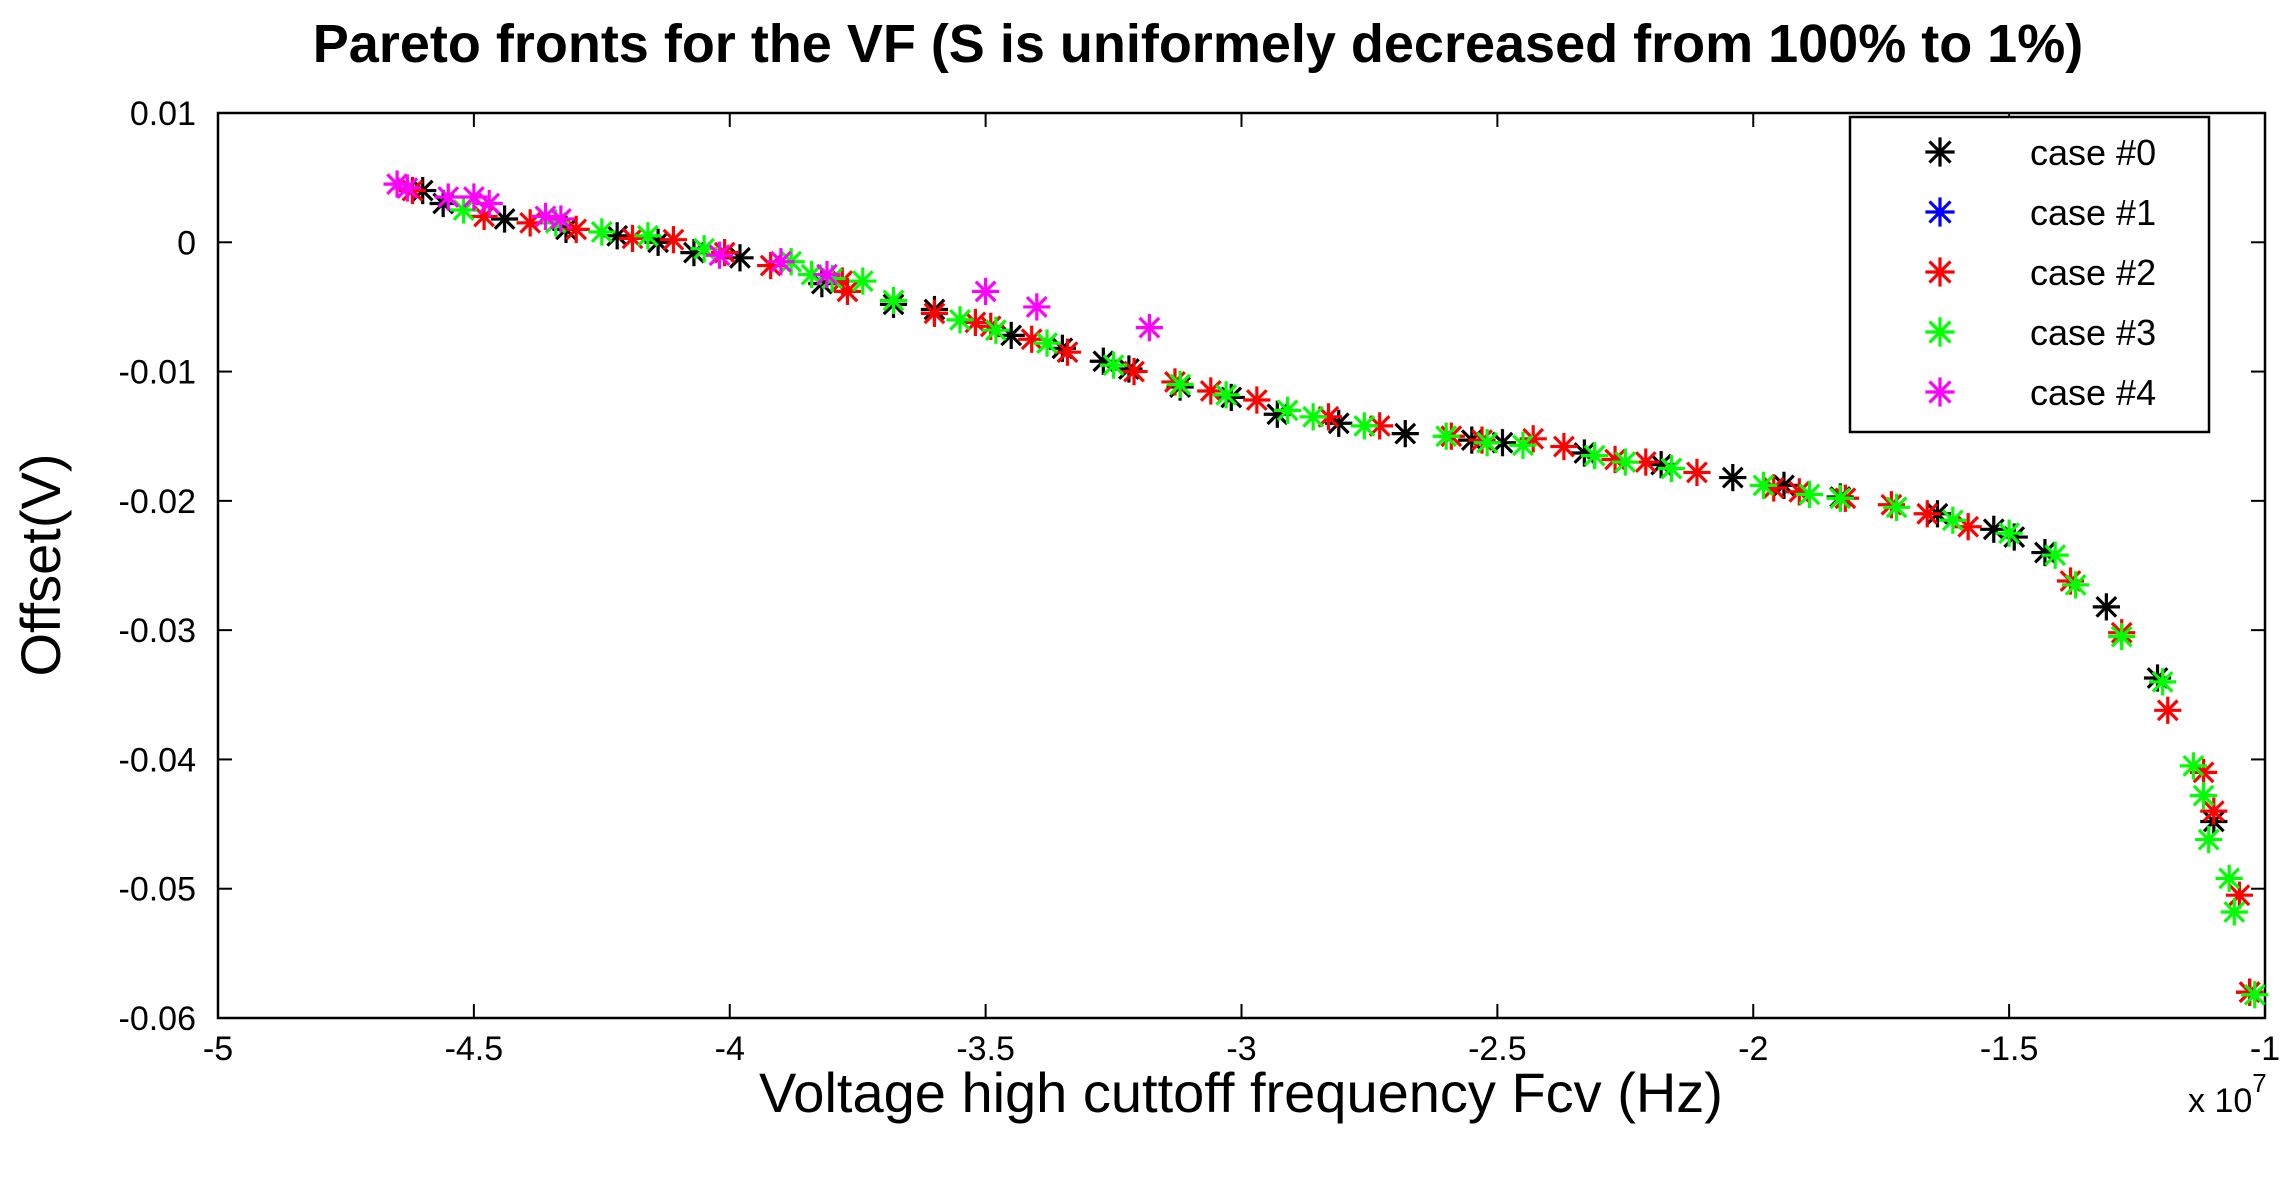  I want to click on x-tick-label: -2, so click(1753, 1049).